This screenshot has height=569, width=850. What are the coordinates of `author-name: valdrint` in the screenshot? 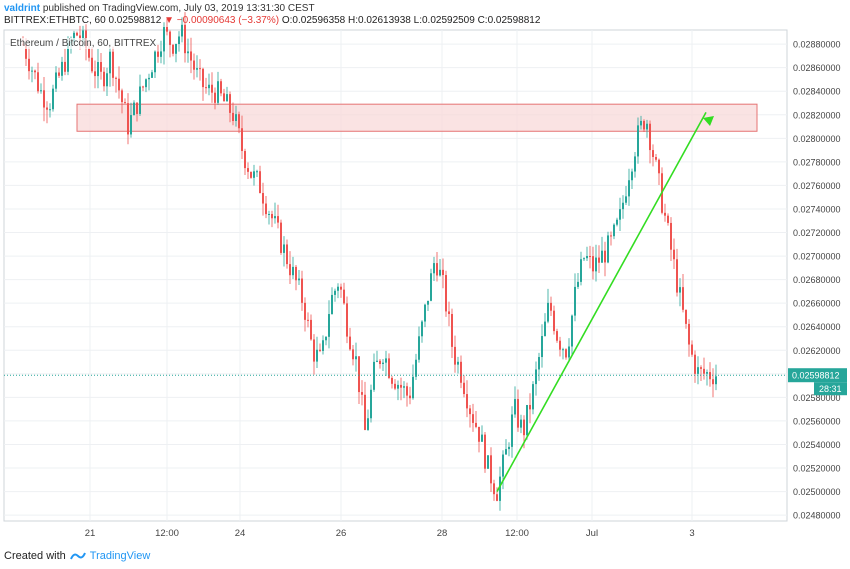 It's located at (22, 8).